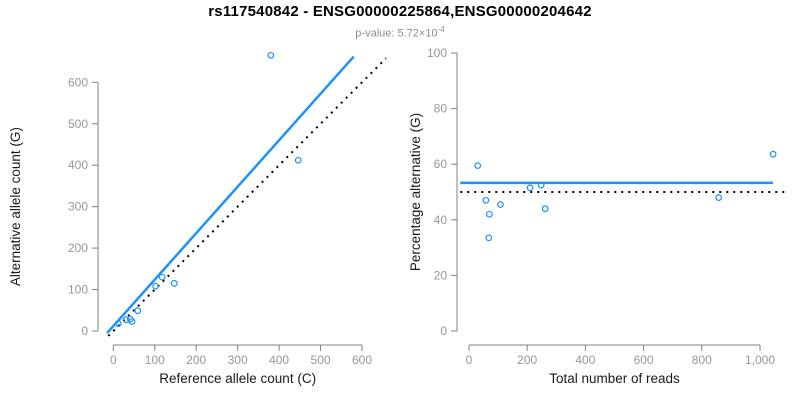  I want to click on x-axis-tick-label: 100, so click(155, 360).